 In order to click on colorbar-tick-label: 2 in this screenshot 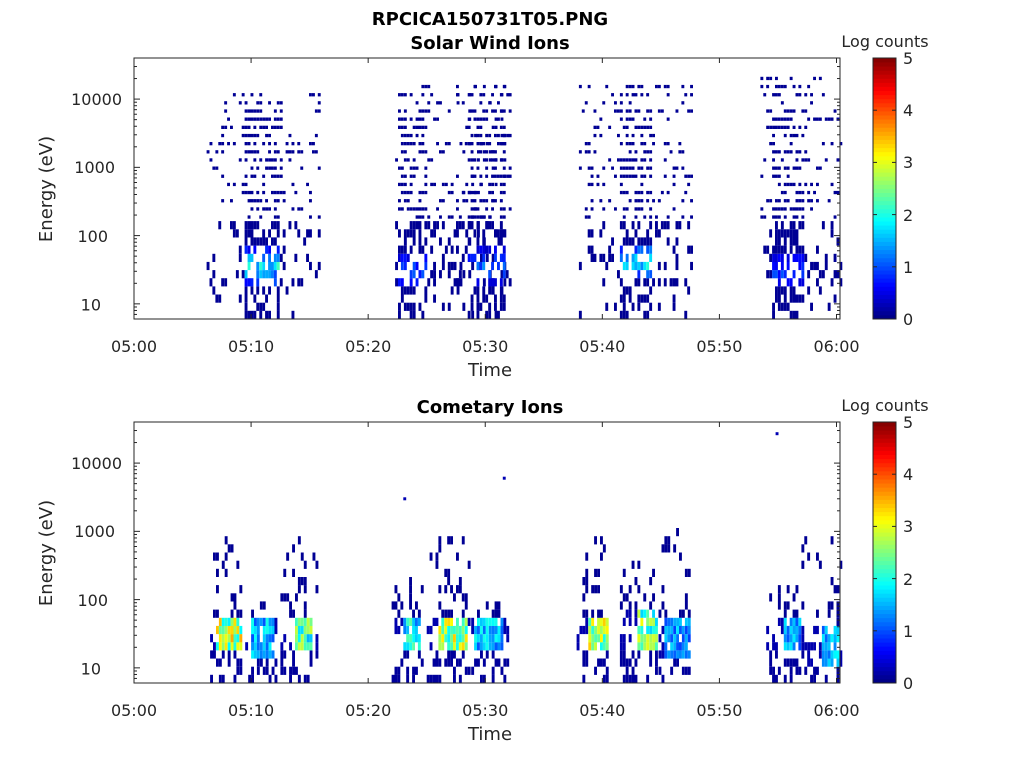, I will do `click(908, 215)`.